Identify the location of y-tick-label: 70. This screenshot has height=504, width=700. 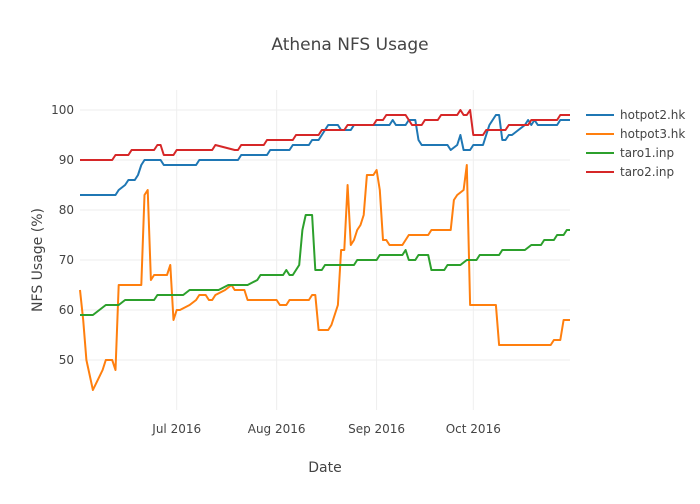
(66, 260).